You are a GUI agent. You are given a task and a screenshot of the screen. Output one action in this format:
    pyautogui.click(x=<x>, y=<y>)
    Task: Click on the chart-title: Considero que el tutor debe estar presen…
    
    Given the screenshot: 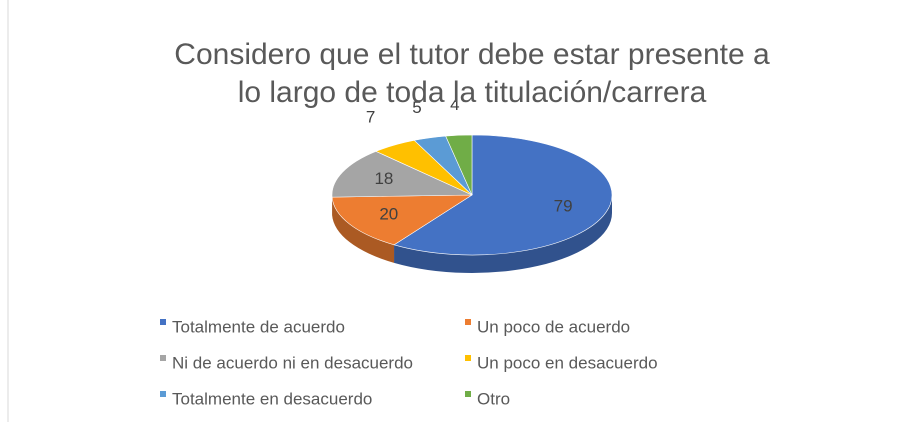 What is the action you would take?
    pyautogui.click(x=472, y=73)
    